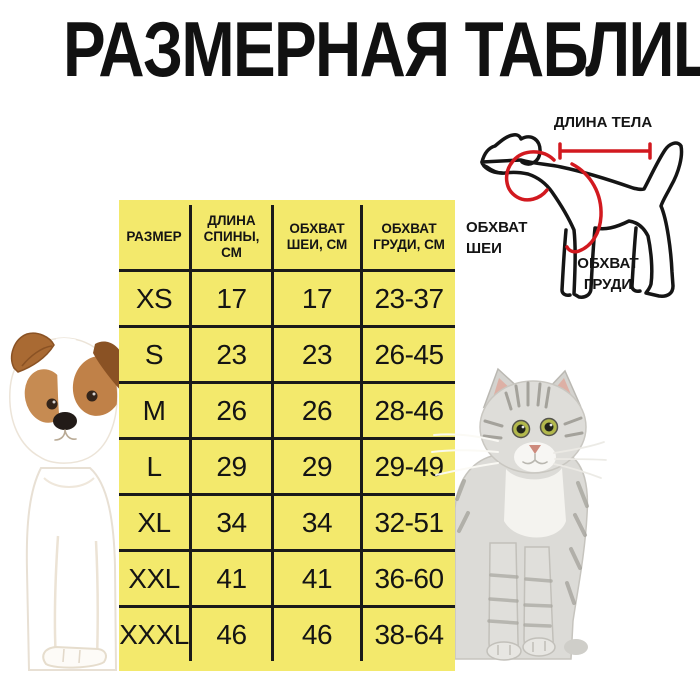  I want to click on body-length-mark, so click(605, 151).